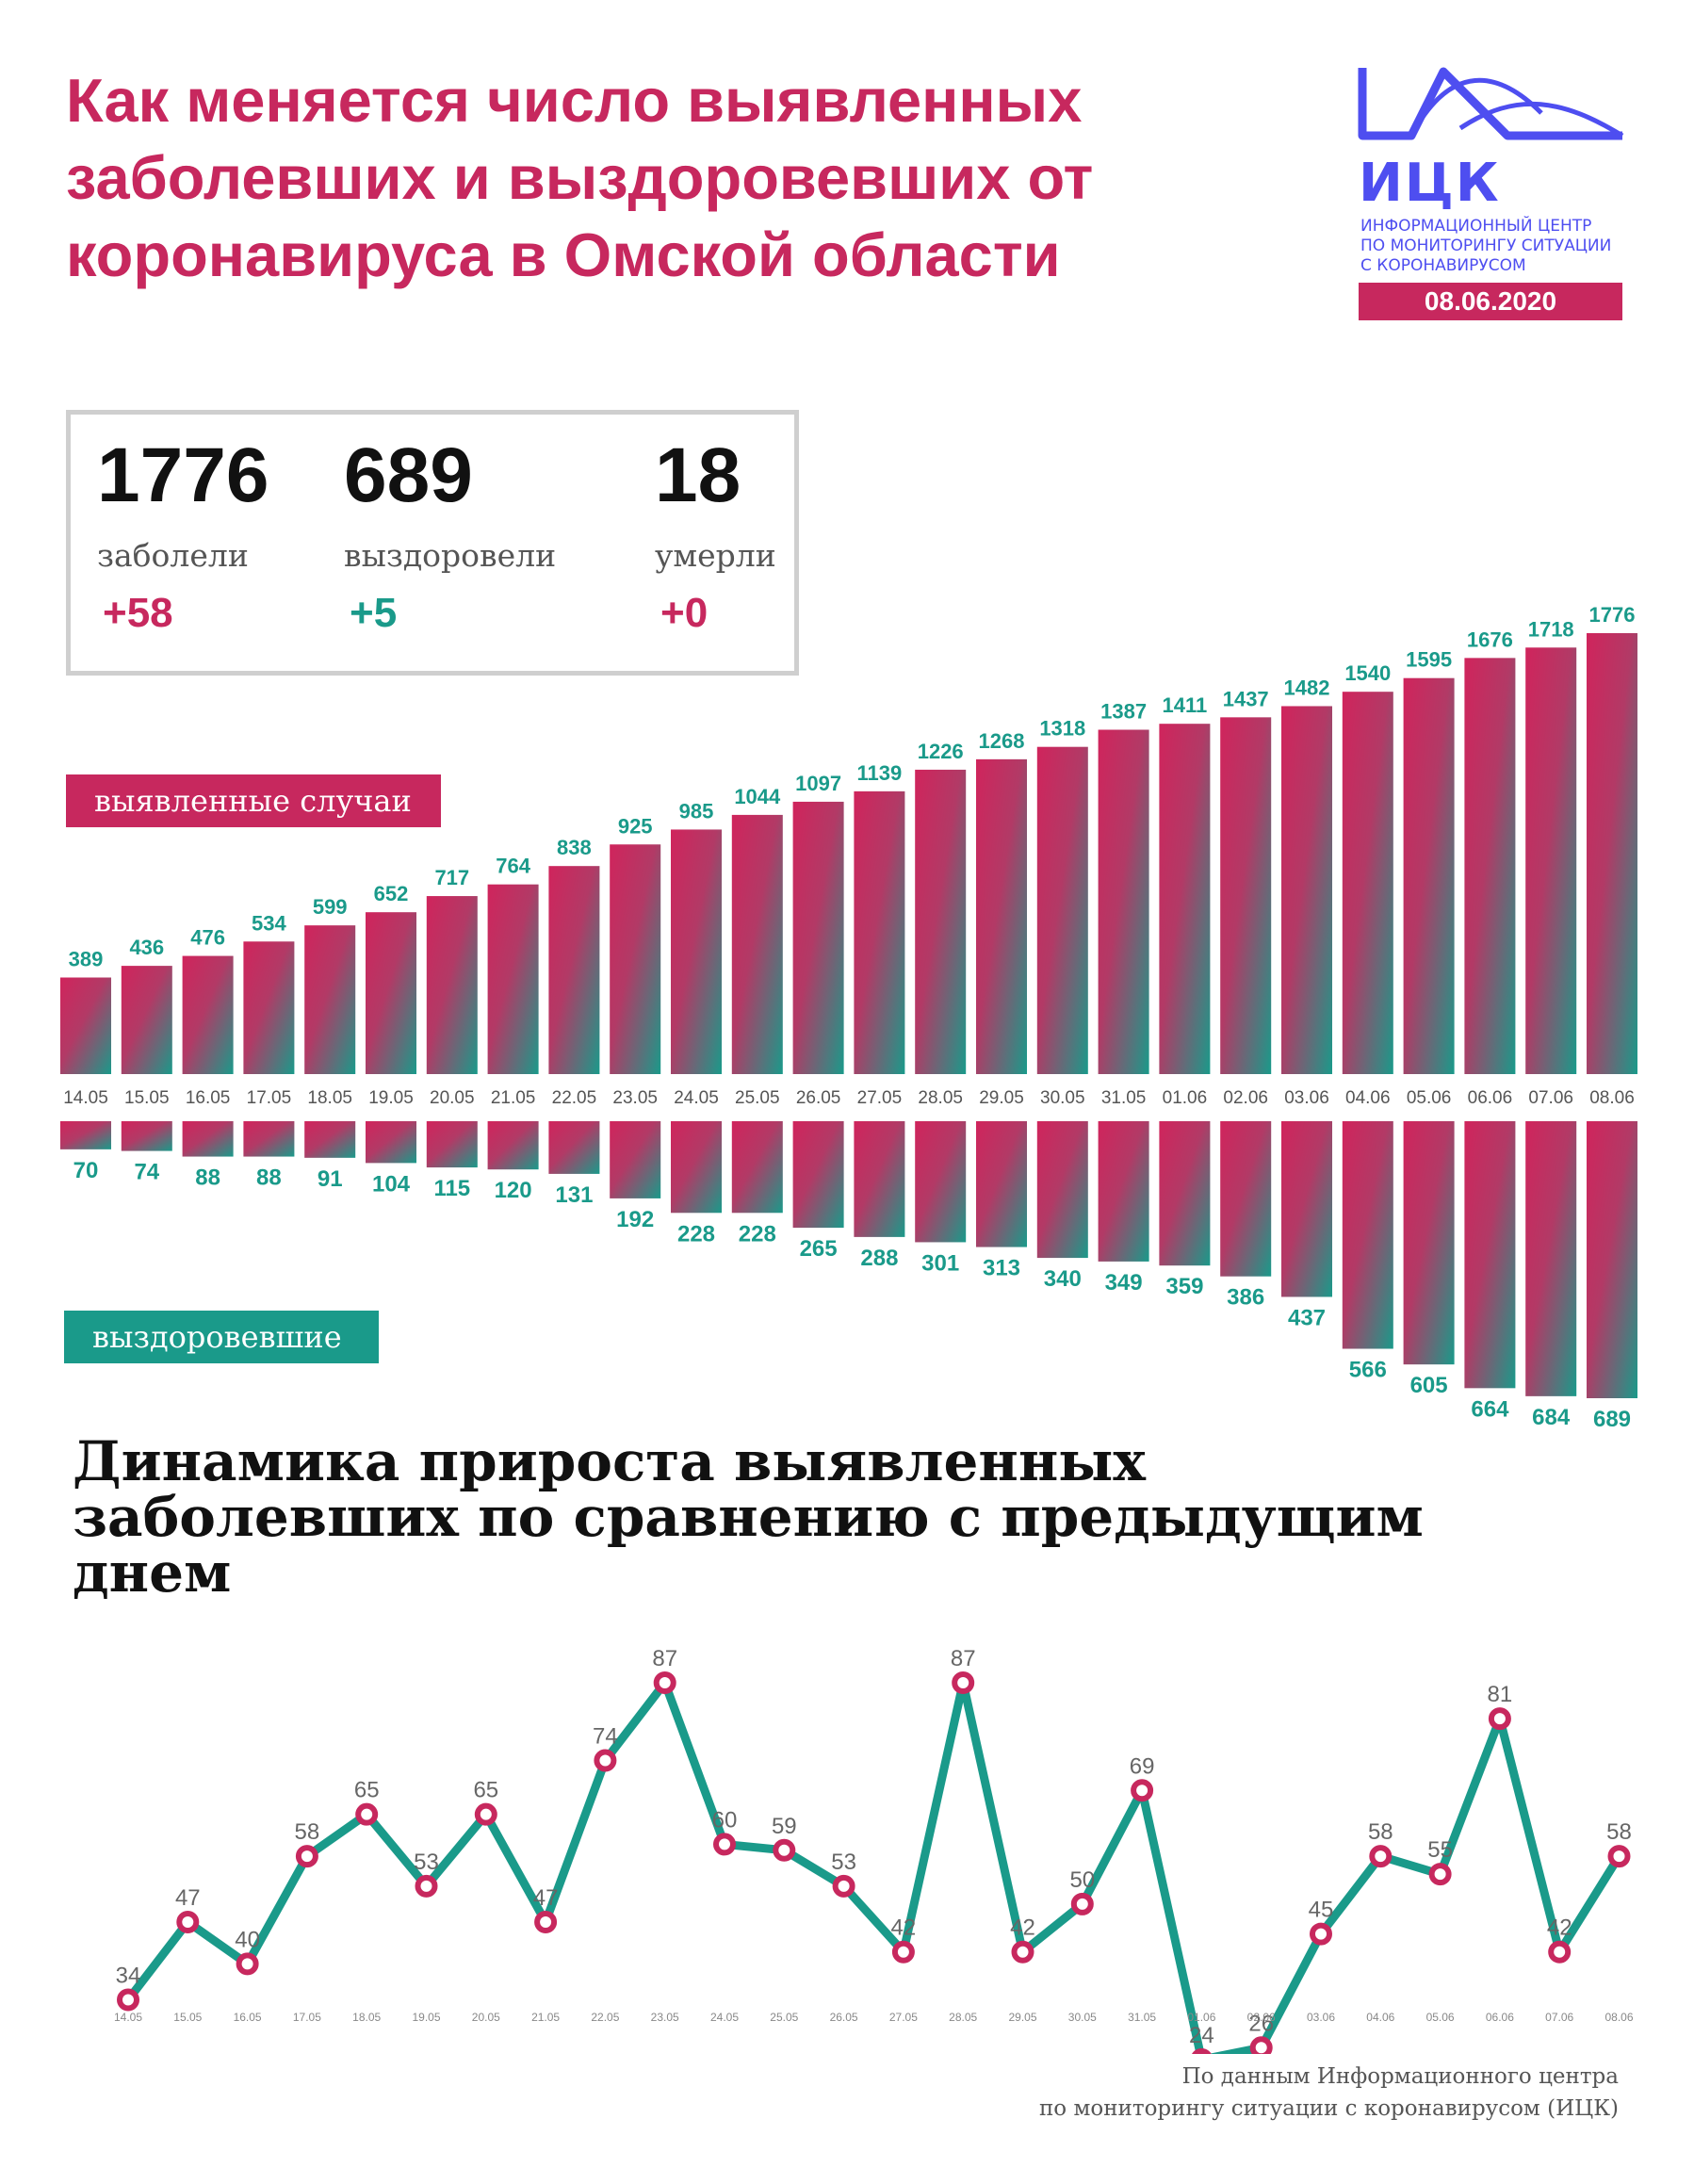  What do you see at coordinates (147, 1098) in the screenshot?
I see `bar-tick-label: 15.05` at bounding box center [147, 1098].